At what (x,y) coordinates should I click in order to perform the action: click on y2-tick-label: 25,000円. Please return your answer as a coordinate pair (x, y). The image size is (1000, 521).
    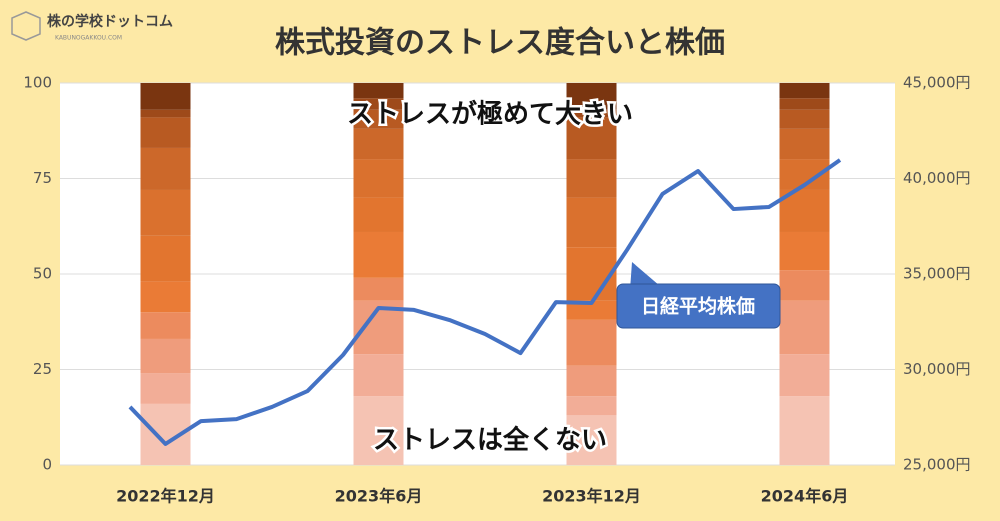
    Looking at the image, I should click on (937, 465).